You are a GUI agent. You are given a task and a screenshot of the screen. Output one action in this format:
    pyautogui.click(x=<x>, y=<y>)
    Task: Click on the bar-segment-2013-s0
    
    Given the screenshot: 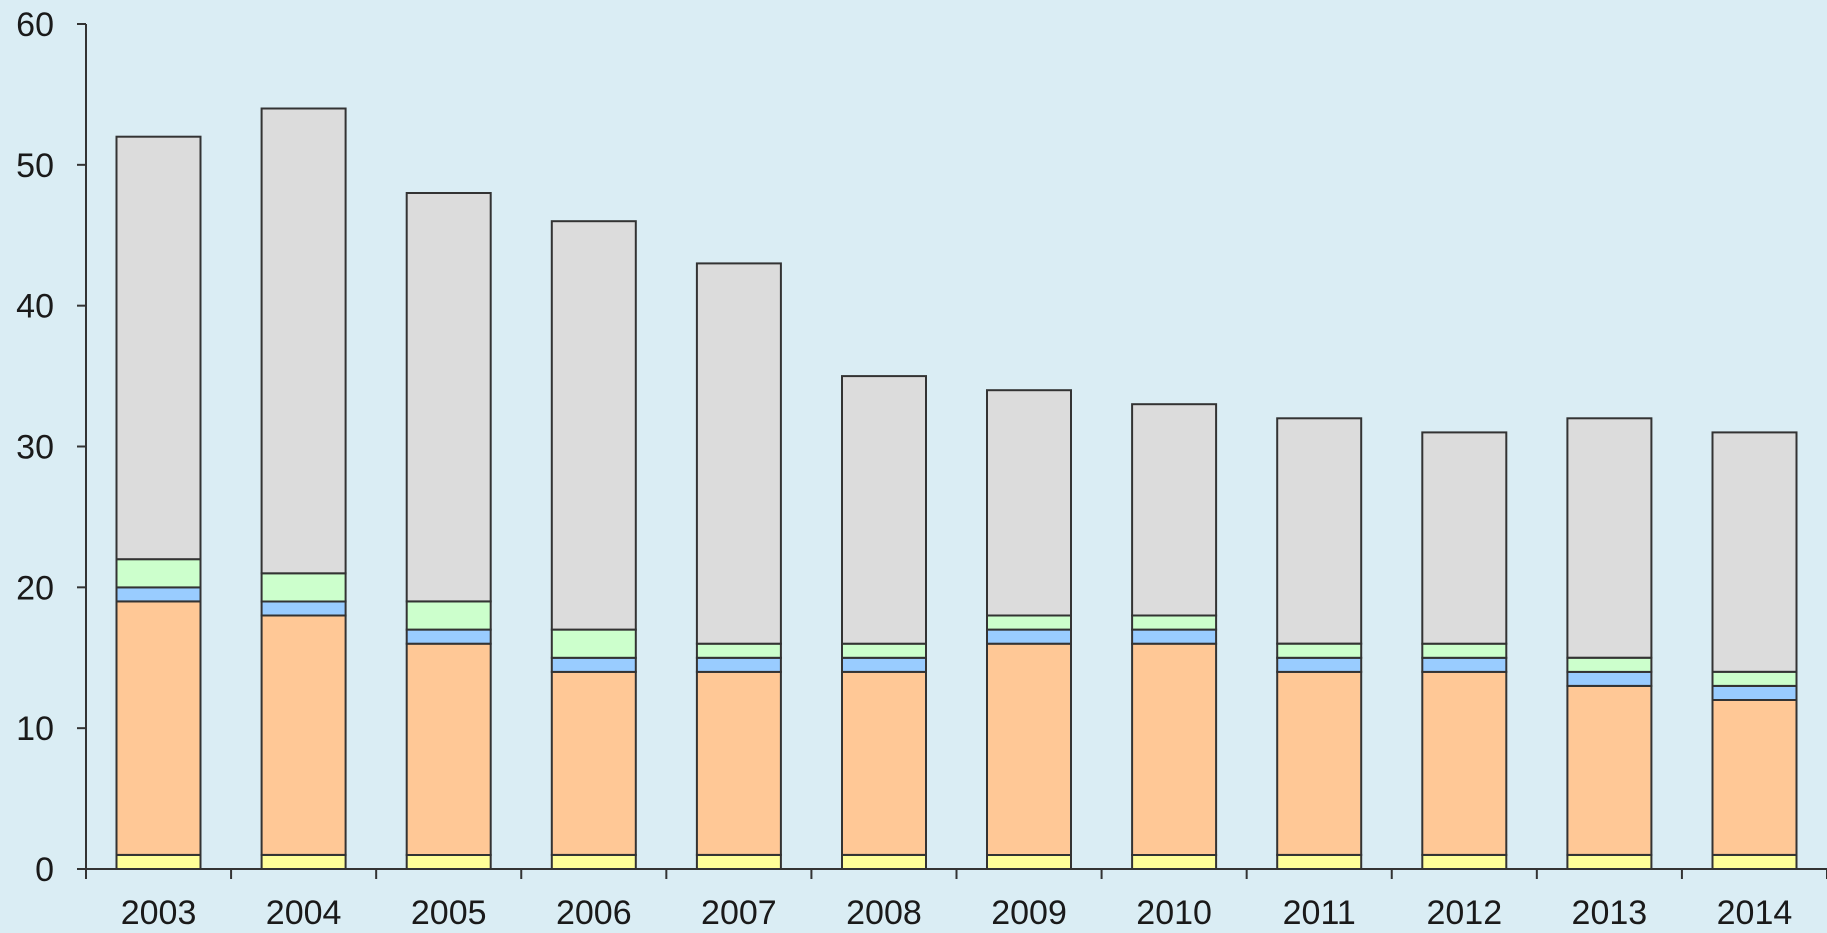 What is the action you would take?
    pyautogui.click(x=1609, y=862)
    